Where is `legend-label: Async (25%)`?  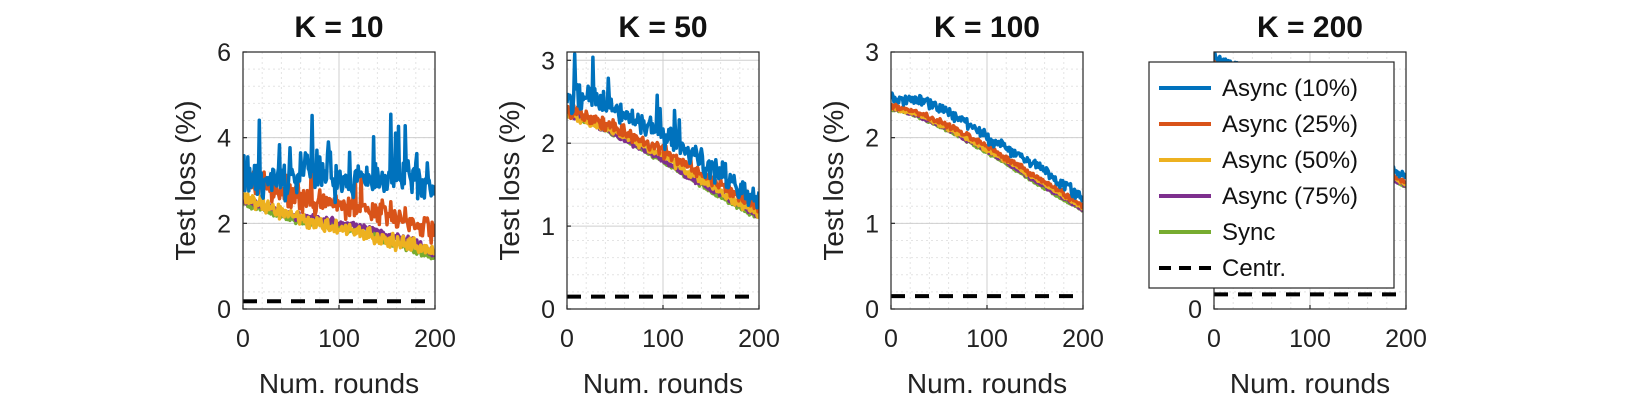 legend-label: Async (25%) is located at coordinates (1290, 124).